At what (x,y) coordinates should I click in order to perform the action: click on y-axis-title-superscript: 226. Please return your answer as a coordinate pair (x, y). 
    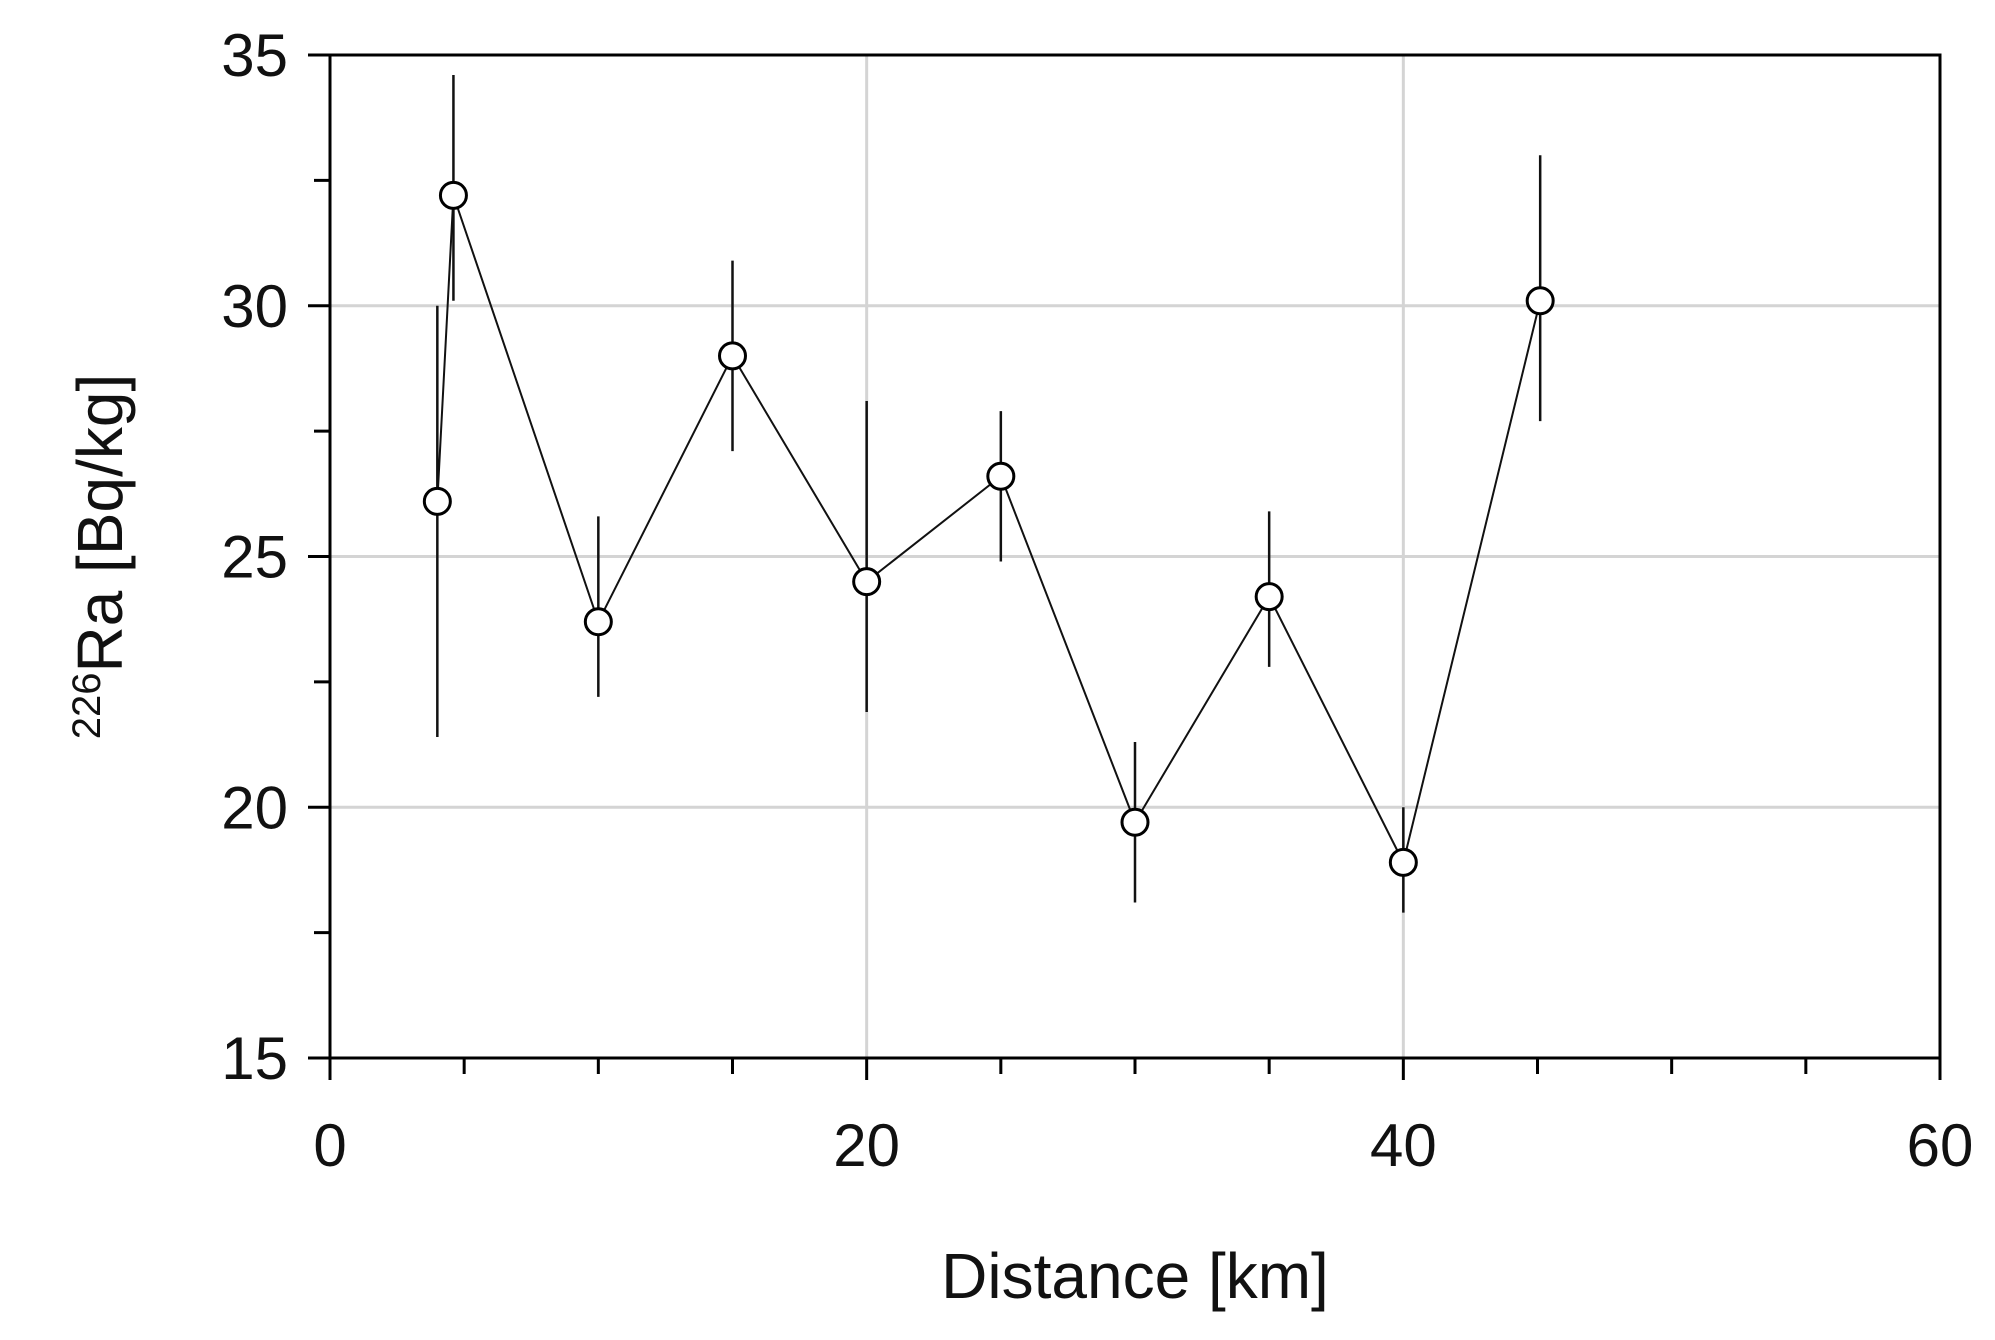
    Looking at the image, I should click on (87, 706).